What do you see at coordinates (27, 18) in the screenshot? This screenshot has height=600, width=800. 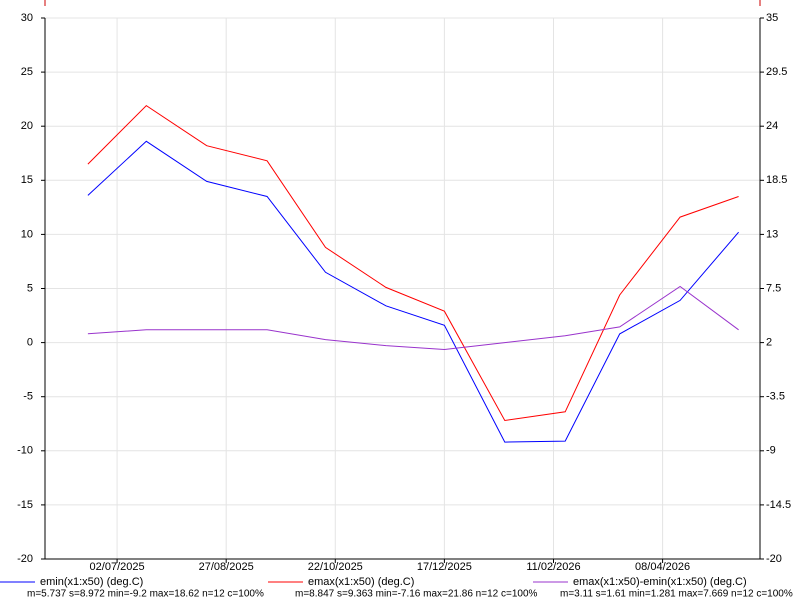 I see `y-tick-label: 30` at bounding box center [27, 18].